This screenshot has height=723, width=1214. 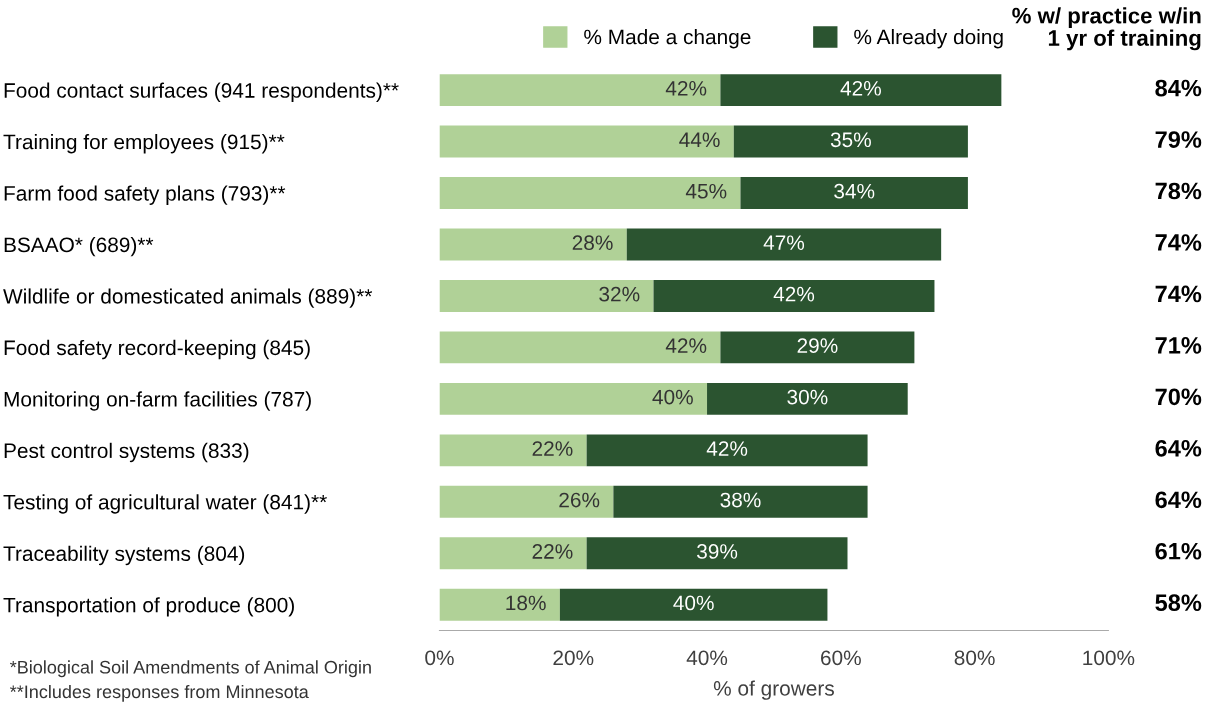 What do you see at coordinates (526, 603) in the screenshot?
I see `data-label: 18%` at bounding box center [526, 603].